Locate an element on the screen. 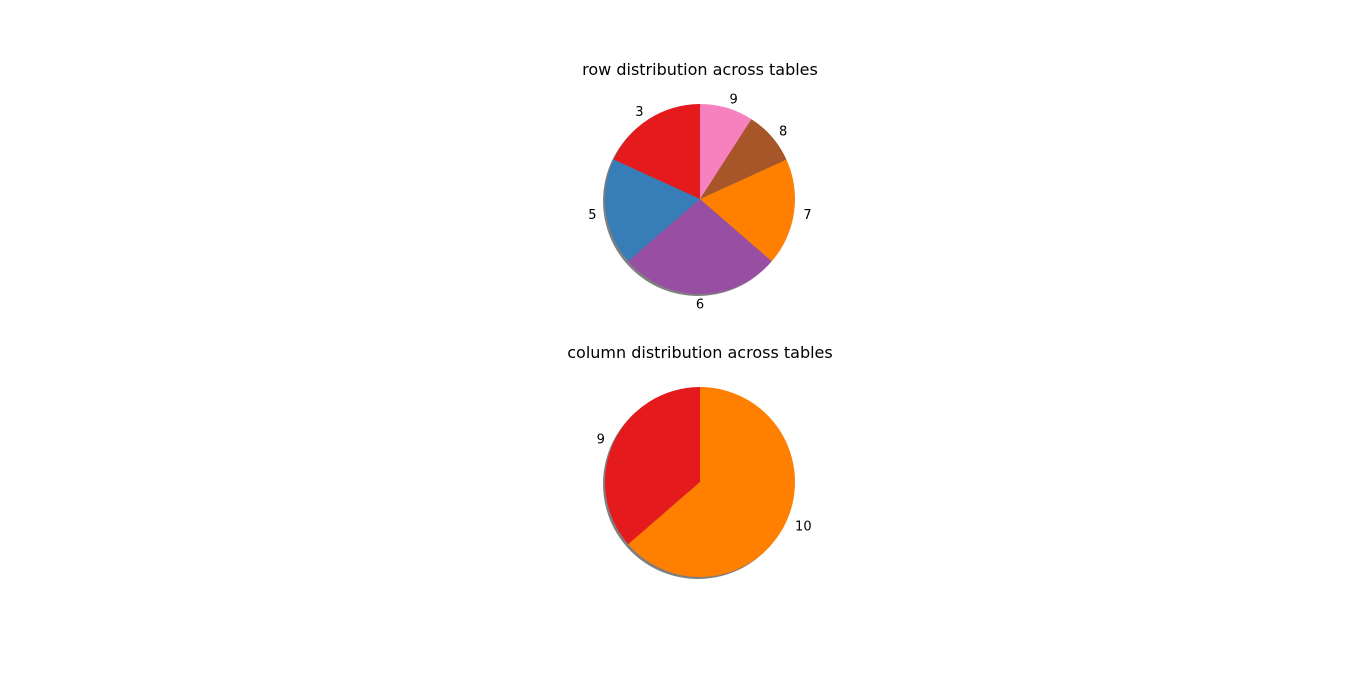  slice-label: 8 is located at coordinates (783, 132).